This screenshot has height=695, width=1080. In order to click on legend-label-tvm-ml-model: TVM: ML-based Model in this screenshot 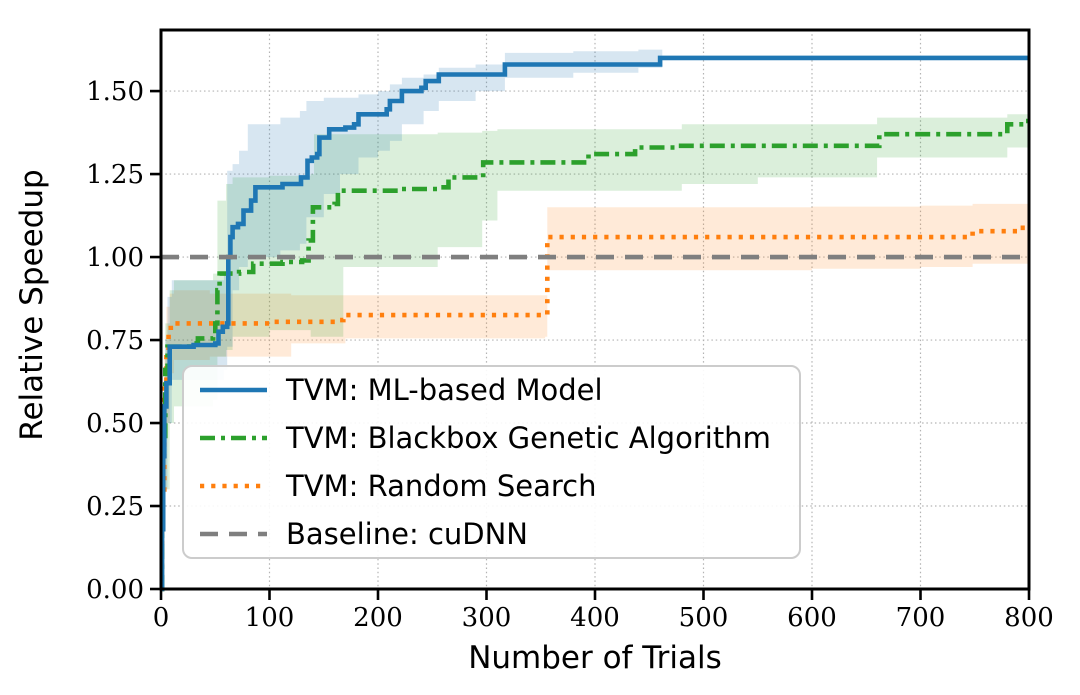, I will do `click(444, 390)`.